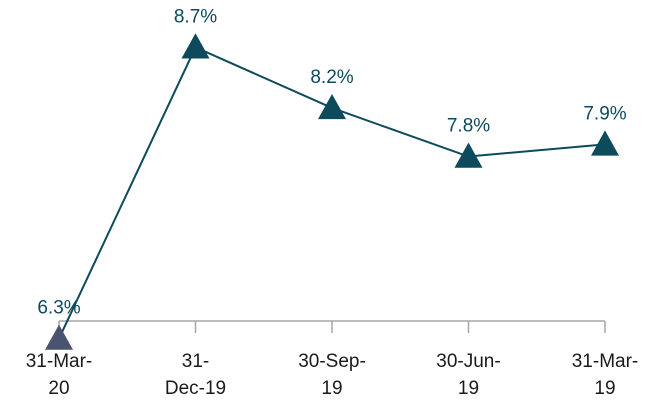 The width and height of the screenshot is (657, 413). Describe the element at coordinates (58, 388) in the screenshot. I see `x-tick-label-line: 20` at that location.